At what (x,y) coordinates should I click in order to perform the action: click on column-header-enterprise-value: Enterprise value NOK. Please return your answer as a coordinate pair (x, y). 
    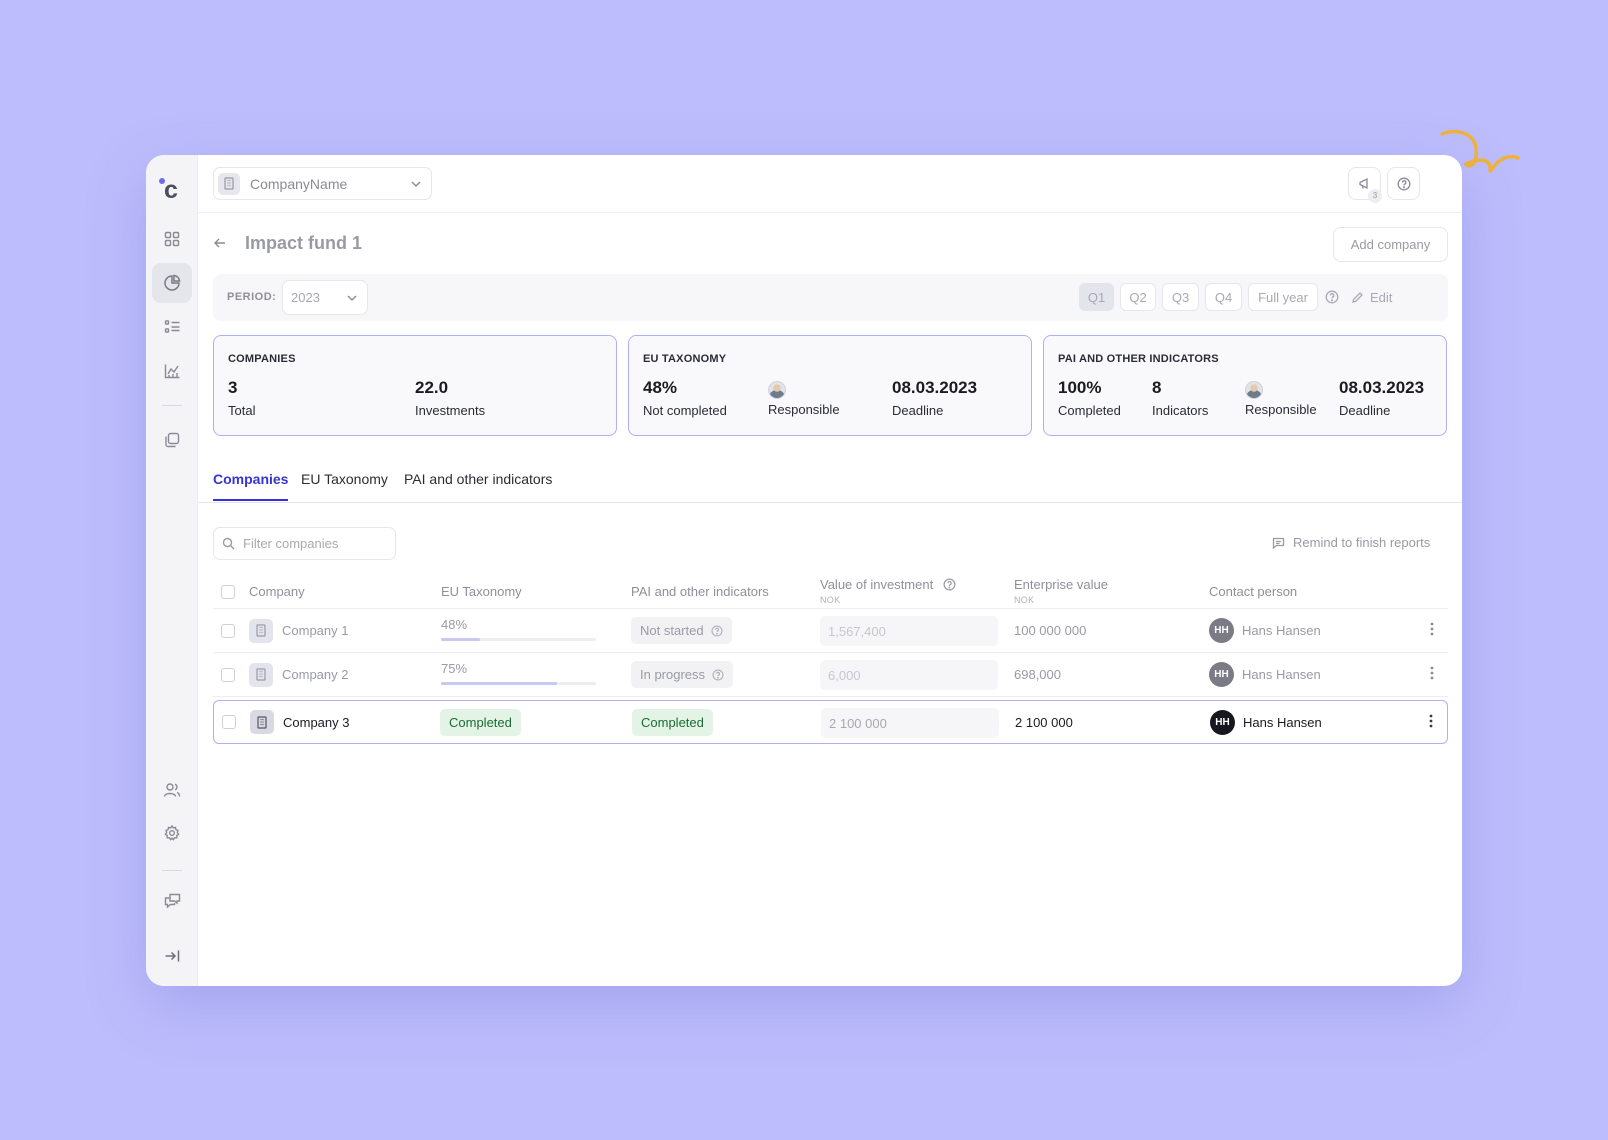
    Looking at the image, I should click on (1061, 591).